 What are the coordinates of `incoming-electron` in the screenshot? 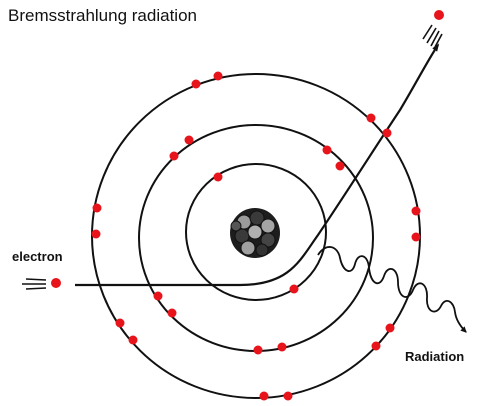 It's located at (56, 283).